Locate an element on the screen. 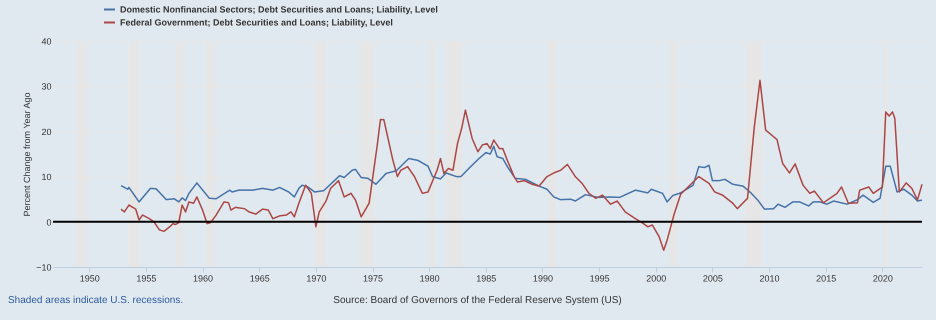  x-tick-label: 1950 is located at coordinates (90, 279).